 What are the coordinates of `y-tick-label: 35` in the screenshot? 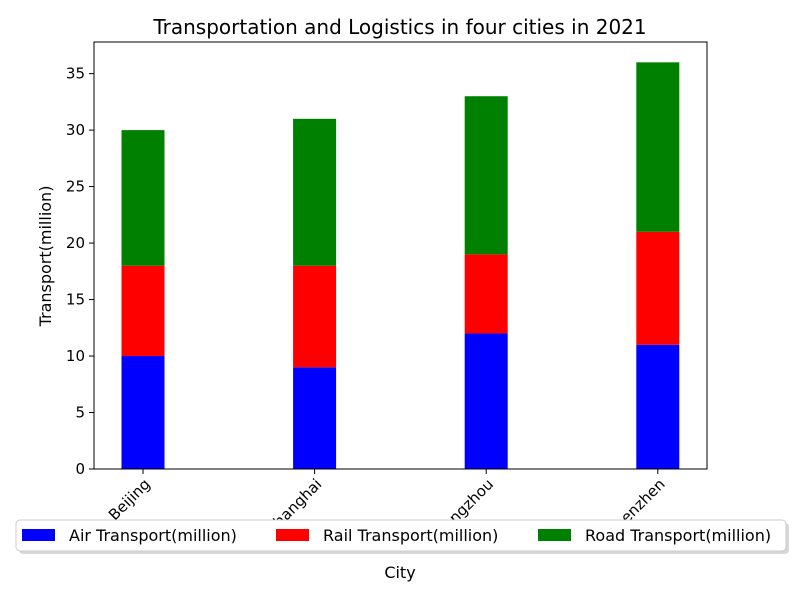 It's located at (75, 74).